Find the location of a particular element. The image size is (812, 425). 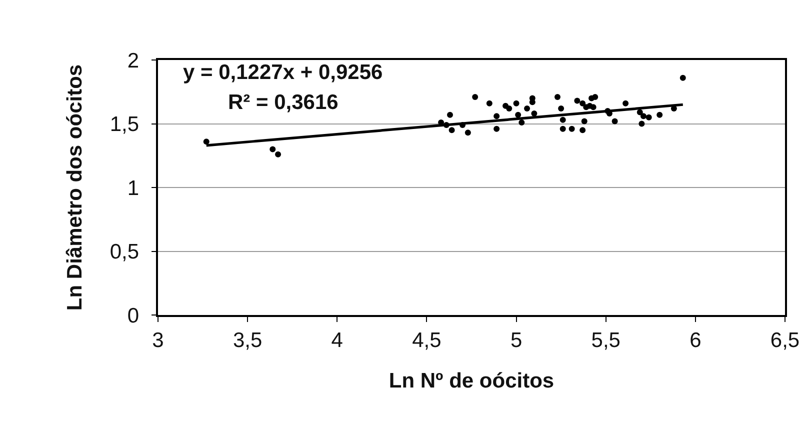

x-tick-label: 3 is located at coordinates (158, 340).